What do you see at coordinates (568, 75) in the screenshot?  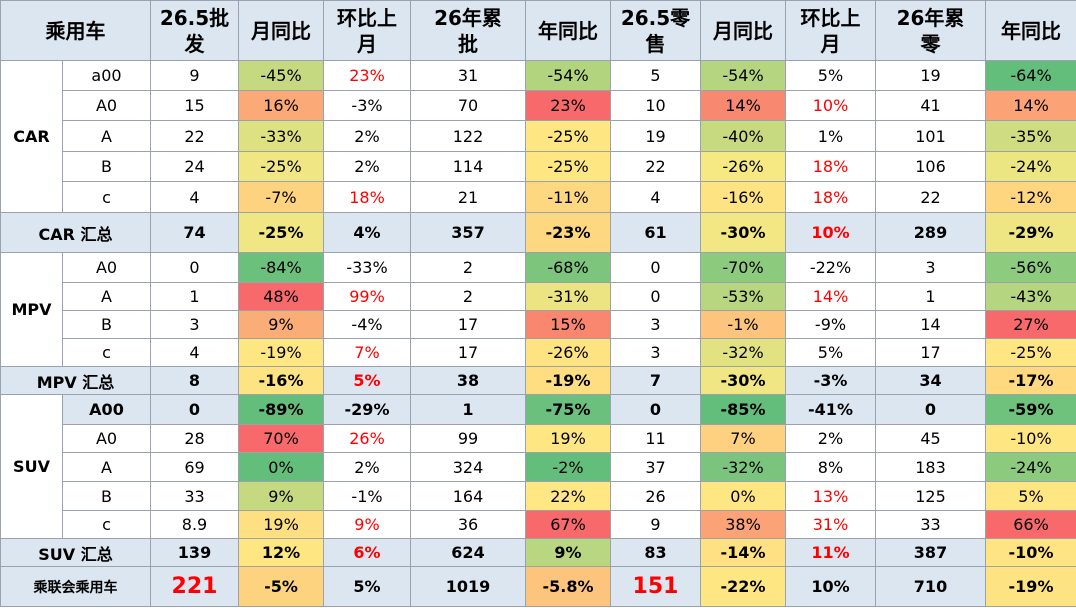 I see `cell: -54%` at bounding box center [568, 75].